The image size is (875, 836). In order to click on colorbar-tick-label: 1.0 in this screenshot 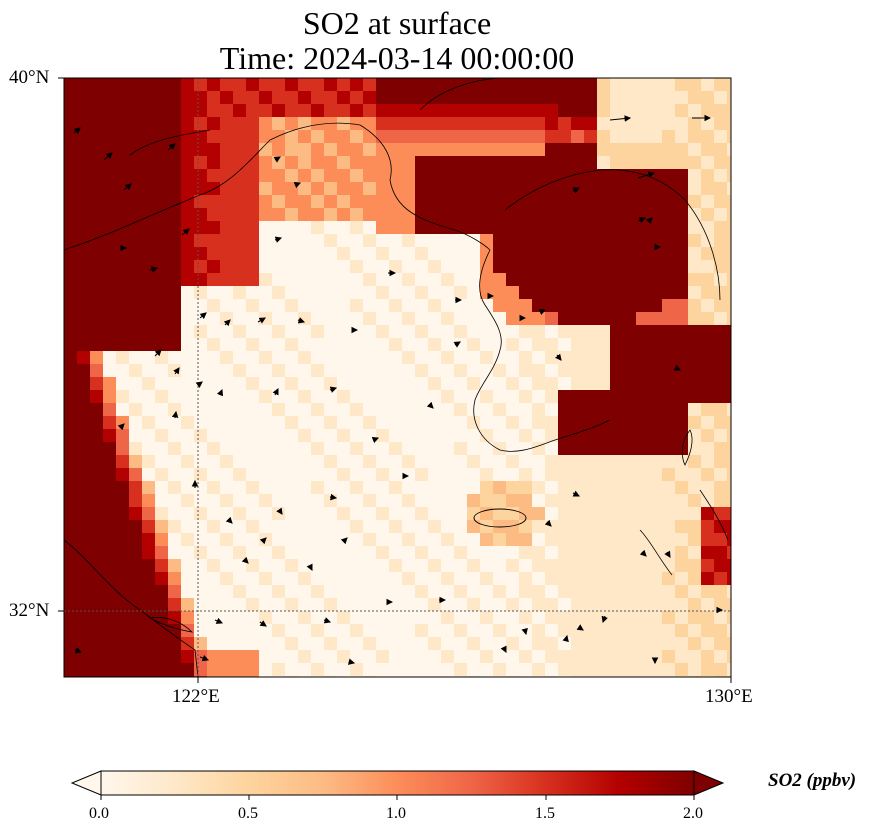, I will do `click(396, 813)`.